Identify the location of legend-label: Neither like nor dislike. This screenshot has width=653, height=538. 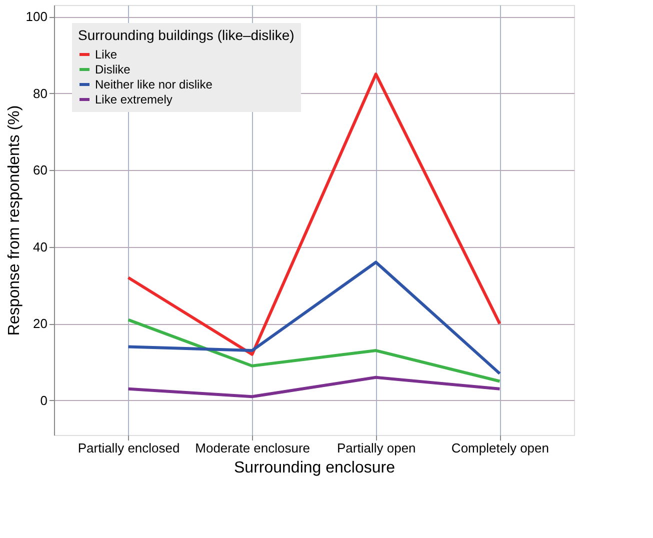
(154, 85).